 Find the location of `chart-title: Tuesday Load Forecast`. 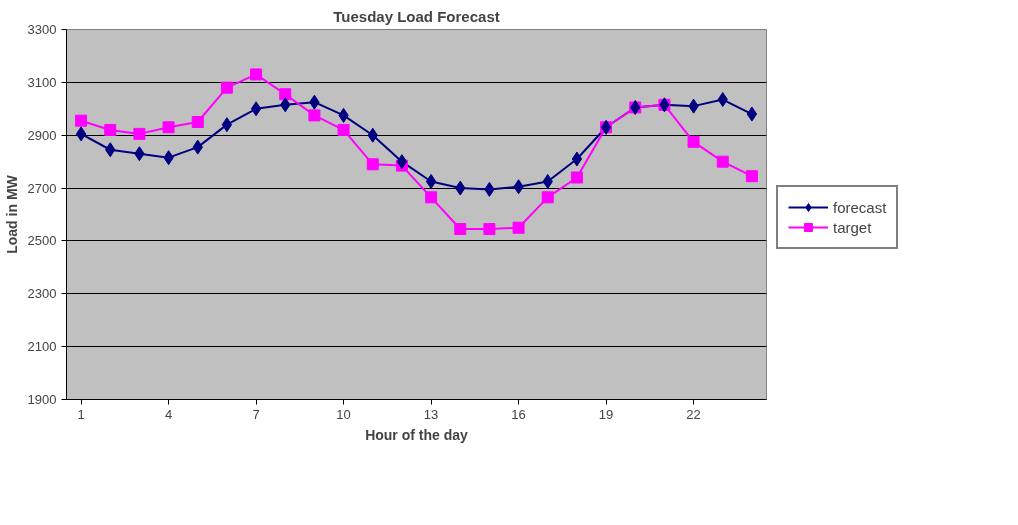

chart-title: Tuesday Load Forecast is located at coordinates (416, 16).